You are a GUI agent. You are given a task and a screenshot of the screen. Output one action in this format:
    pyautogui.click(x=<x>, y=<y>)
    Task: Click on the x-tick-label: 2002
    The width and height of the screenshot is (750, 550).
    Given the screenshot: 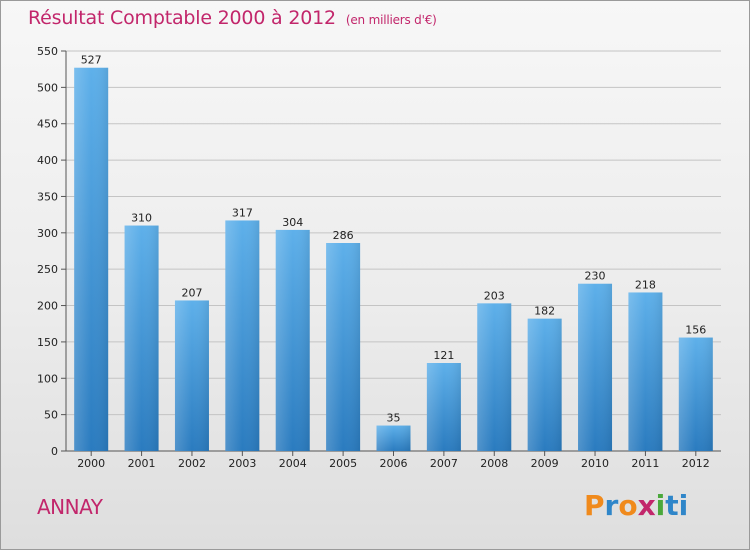 What is the action you would take?
    pyautogui.click(x=192, y=463)
    